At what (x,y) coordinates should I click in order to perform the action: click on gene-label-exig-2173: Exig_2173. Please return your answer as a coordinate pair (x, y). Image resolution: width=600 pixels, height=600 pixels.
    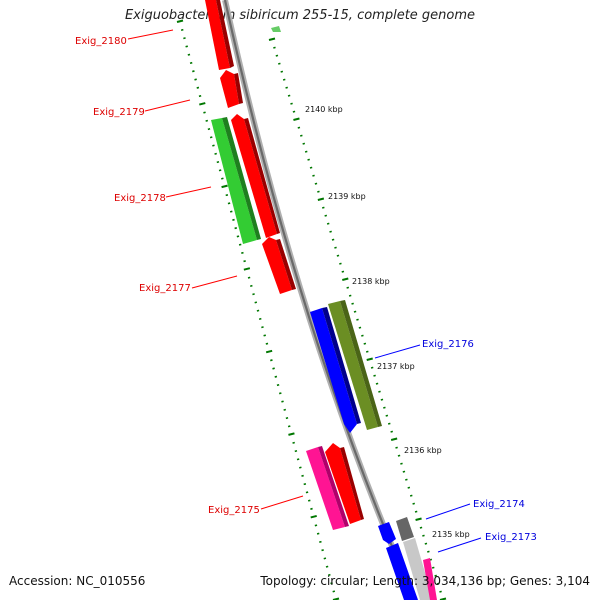
    Looking at the image, I should click on (511, 537).